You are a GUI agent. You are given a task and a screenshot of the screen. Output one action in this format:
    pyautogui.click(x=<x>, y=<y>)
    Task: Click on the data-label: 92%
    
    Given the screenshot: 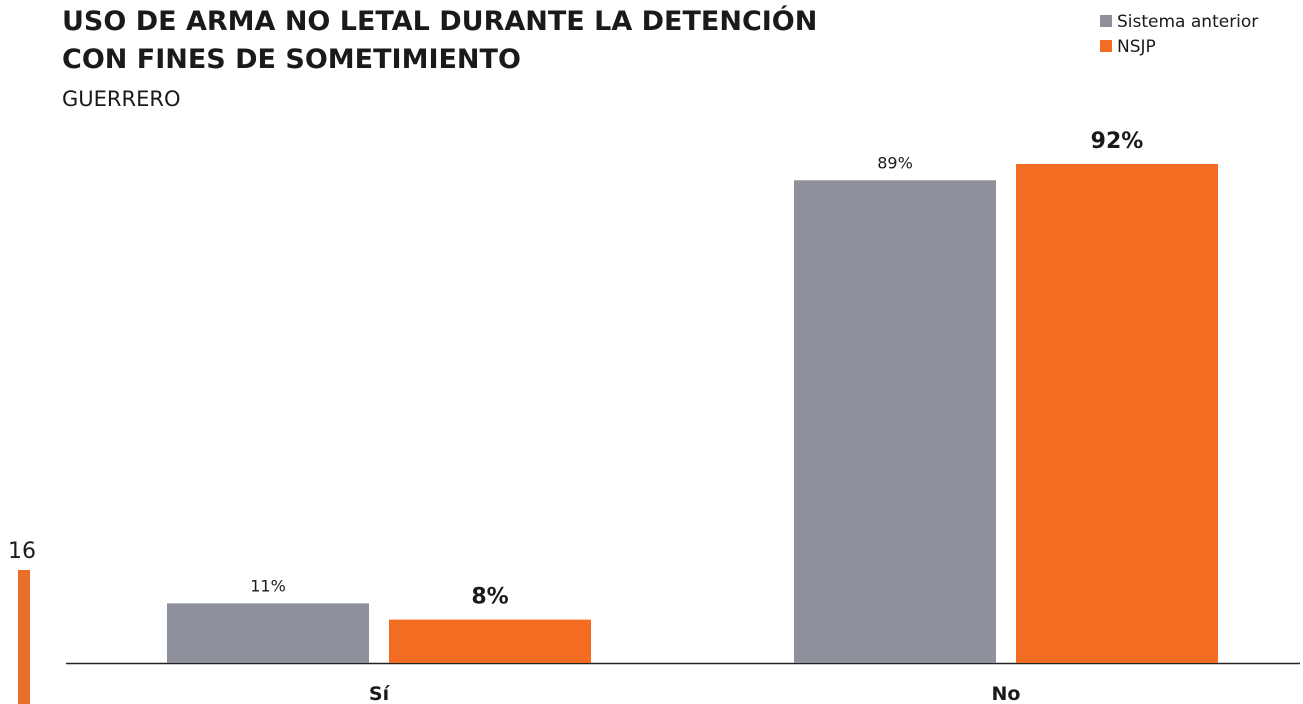 What is the action you would take?
    pyautogui.click(x=1117, y=141)
    